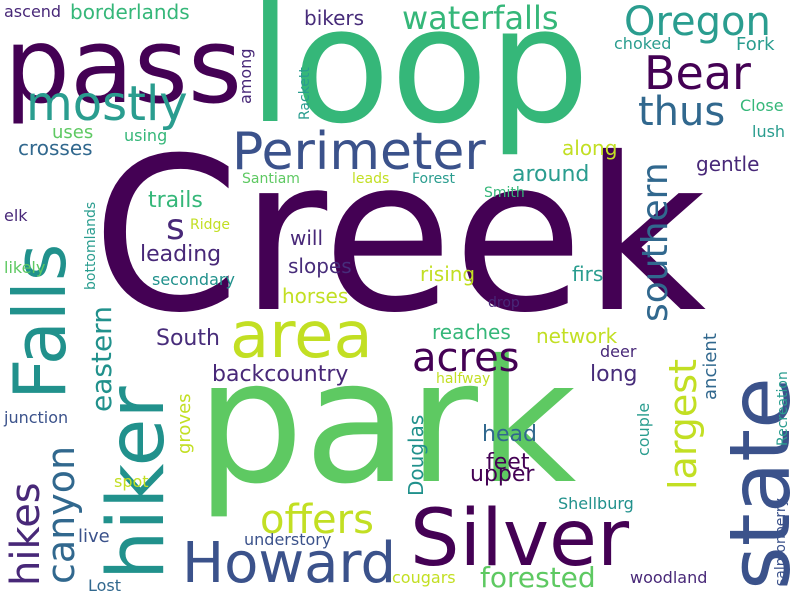 Image resolution: width=800 pixels, height=600 pixels. I want to click on word-crosses: crosses, so click(55, 148).